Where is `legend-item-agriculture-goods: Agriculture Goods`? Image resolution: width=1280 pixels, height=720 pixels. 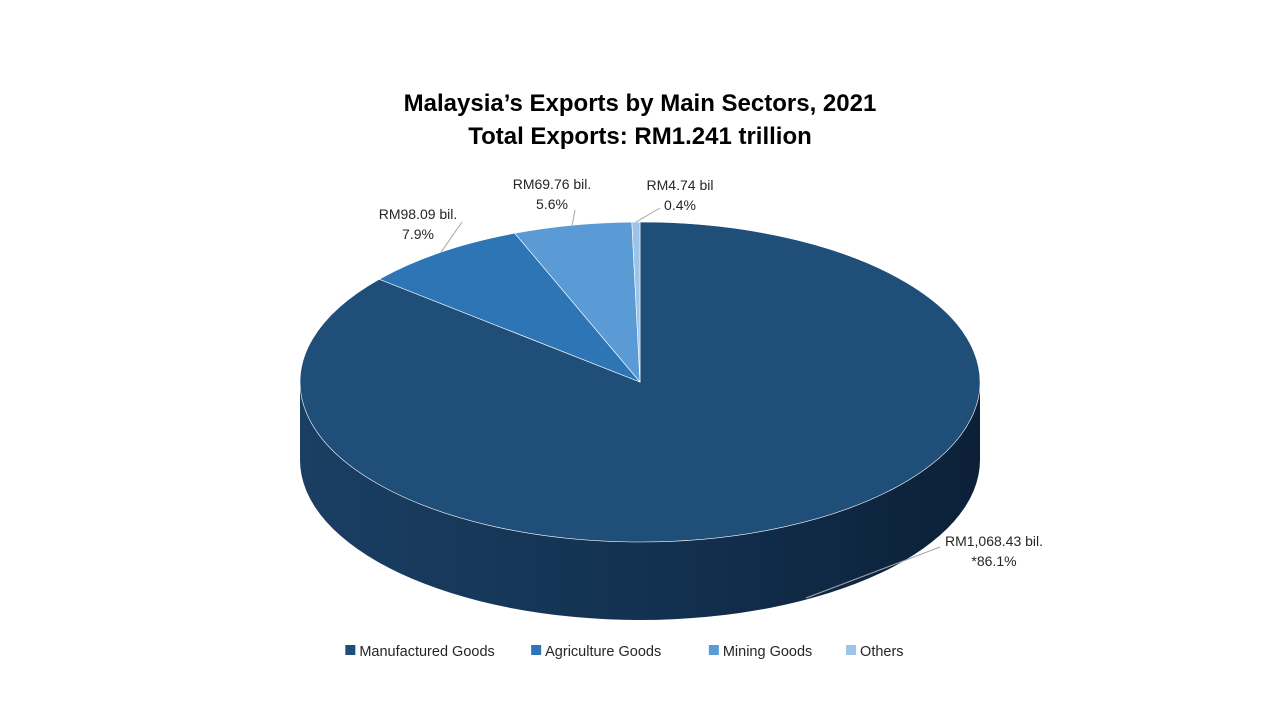 legend-item-agriculture-goods: Agriculture Goods is located at coordinates (596, 652).